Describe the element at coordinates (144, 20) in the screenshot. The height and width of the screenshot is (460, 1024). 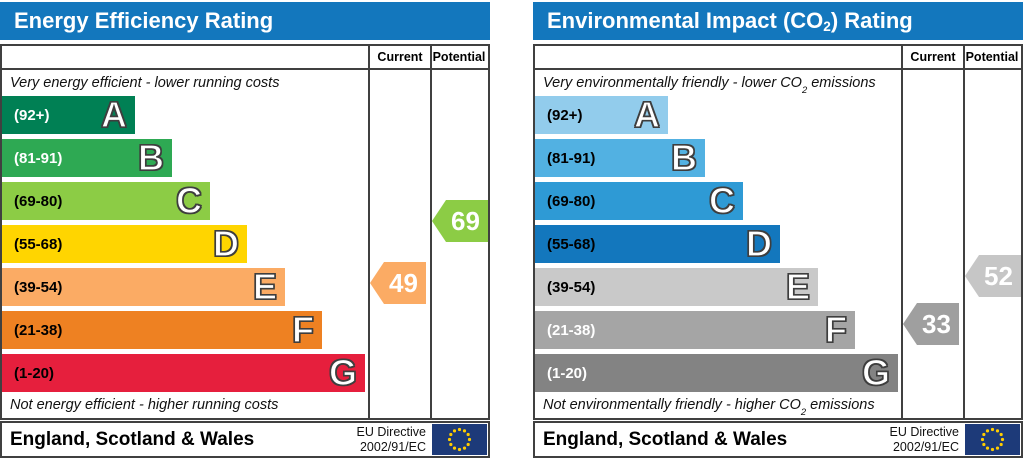
I see `title-text: Energy Efficiency Rating` at that location.